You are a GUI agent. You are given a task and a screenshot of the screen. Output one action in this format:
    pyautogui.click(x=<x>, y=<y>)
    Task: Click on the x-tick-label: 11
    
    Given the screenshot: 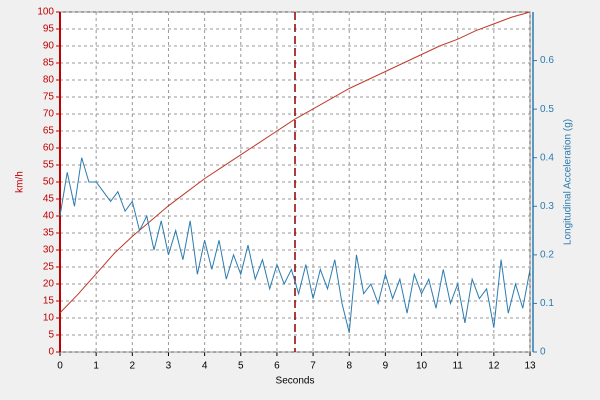 What is the action you would take?
    pyautogui.click(x=457, y=366)
    